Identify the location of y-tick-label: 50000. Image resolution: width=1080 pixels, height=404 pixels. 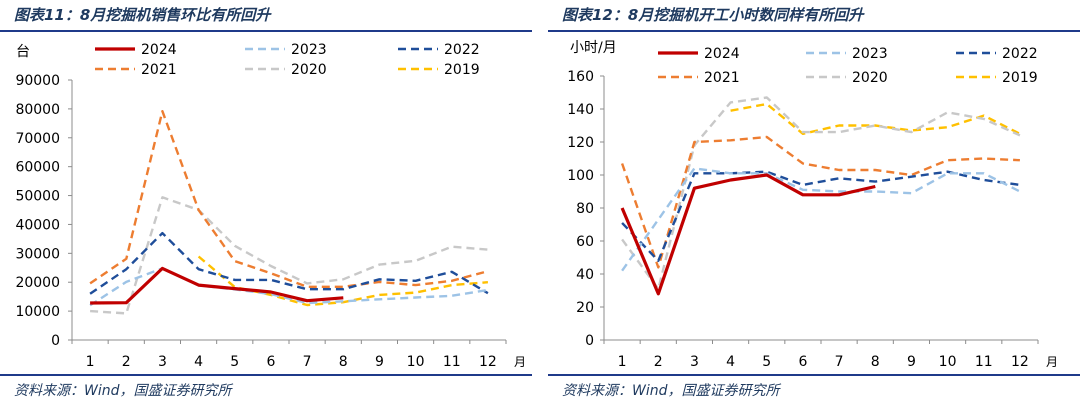
(37, 197).